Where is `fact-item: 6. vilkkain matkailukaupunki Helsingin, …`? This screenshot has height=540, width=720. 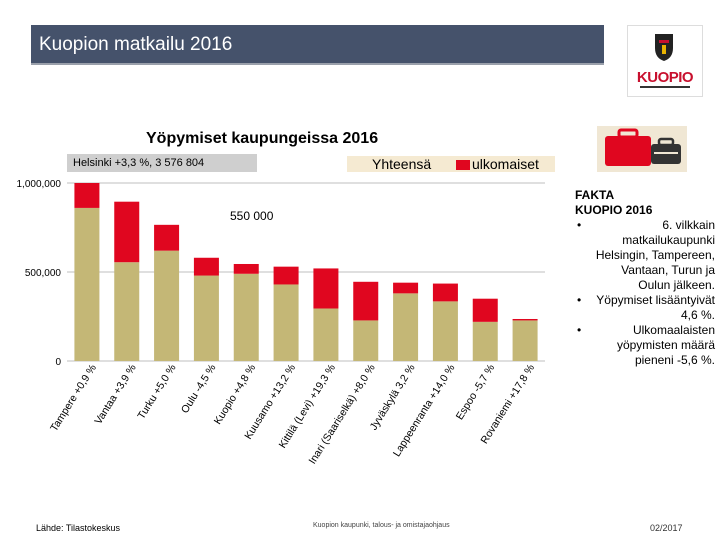
fact-item: 6. vilkkain matkailukaupunki Helsingin, … is located at coordinates (645, 255).